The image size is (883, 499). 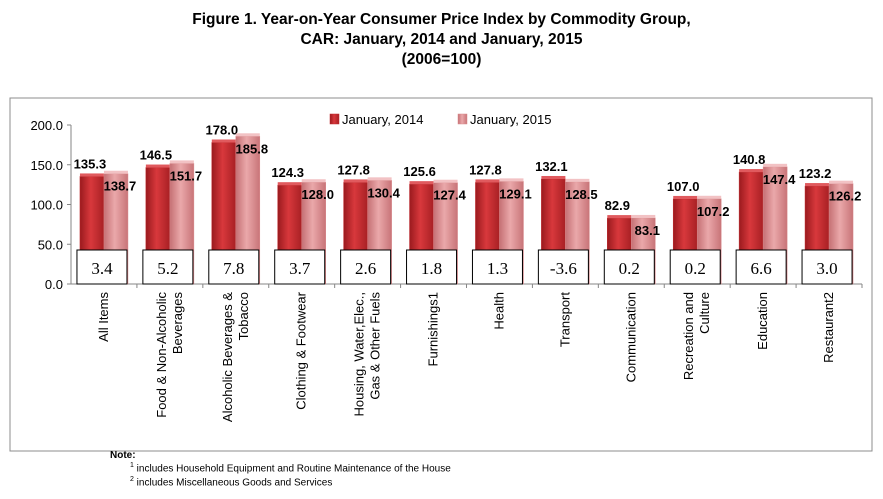 What do you see at coordinates (243, 316) in the screenshot?
I see `category-label: Tobacco` at bounding box center [243, 316].